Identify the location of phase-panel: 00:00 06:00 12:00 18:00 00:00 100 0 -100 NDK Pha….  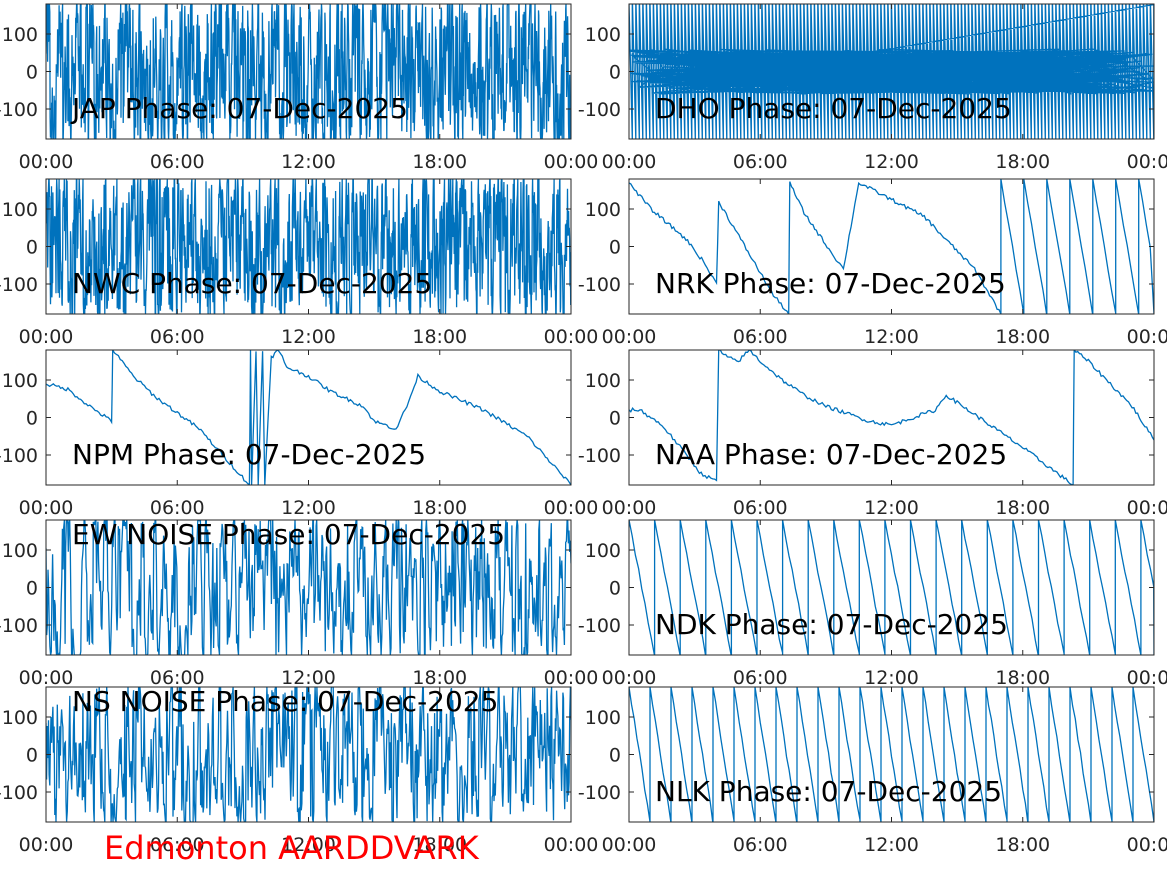
(872, 604).